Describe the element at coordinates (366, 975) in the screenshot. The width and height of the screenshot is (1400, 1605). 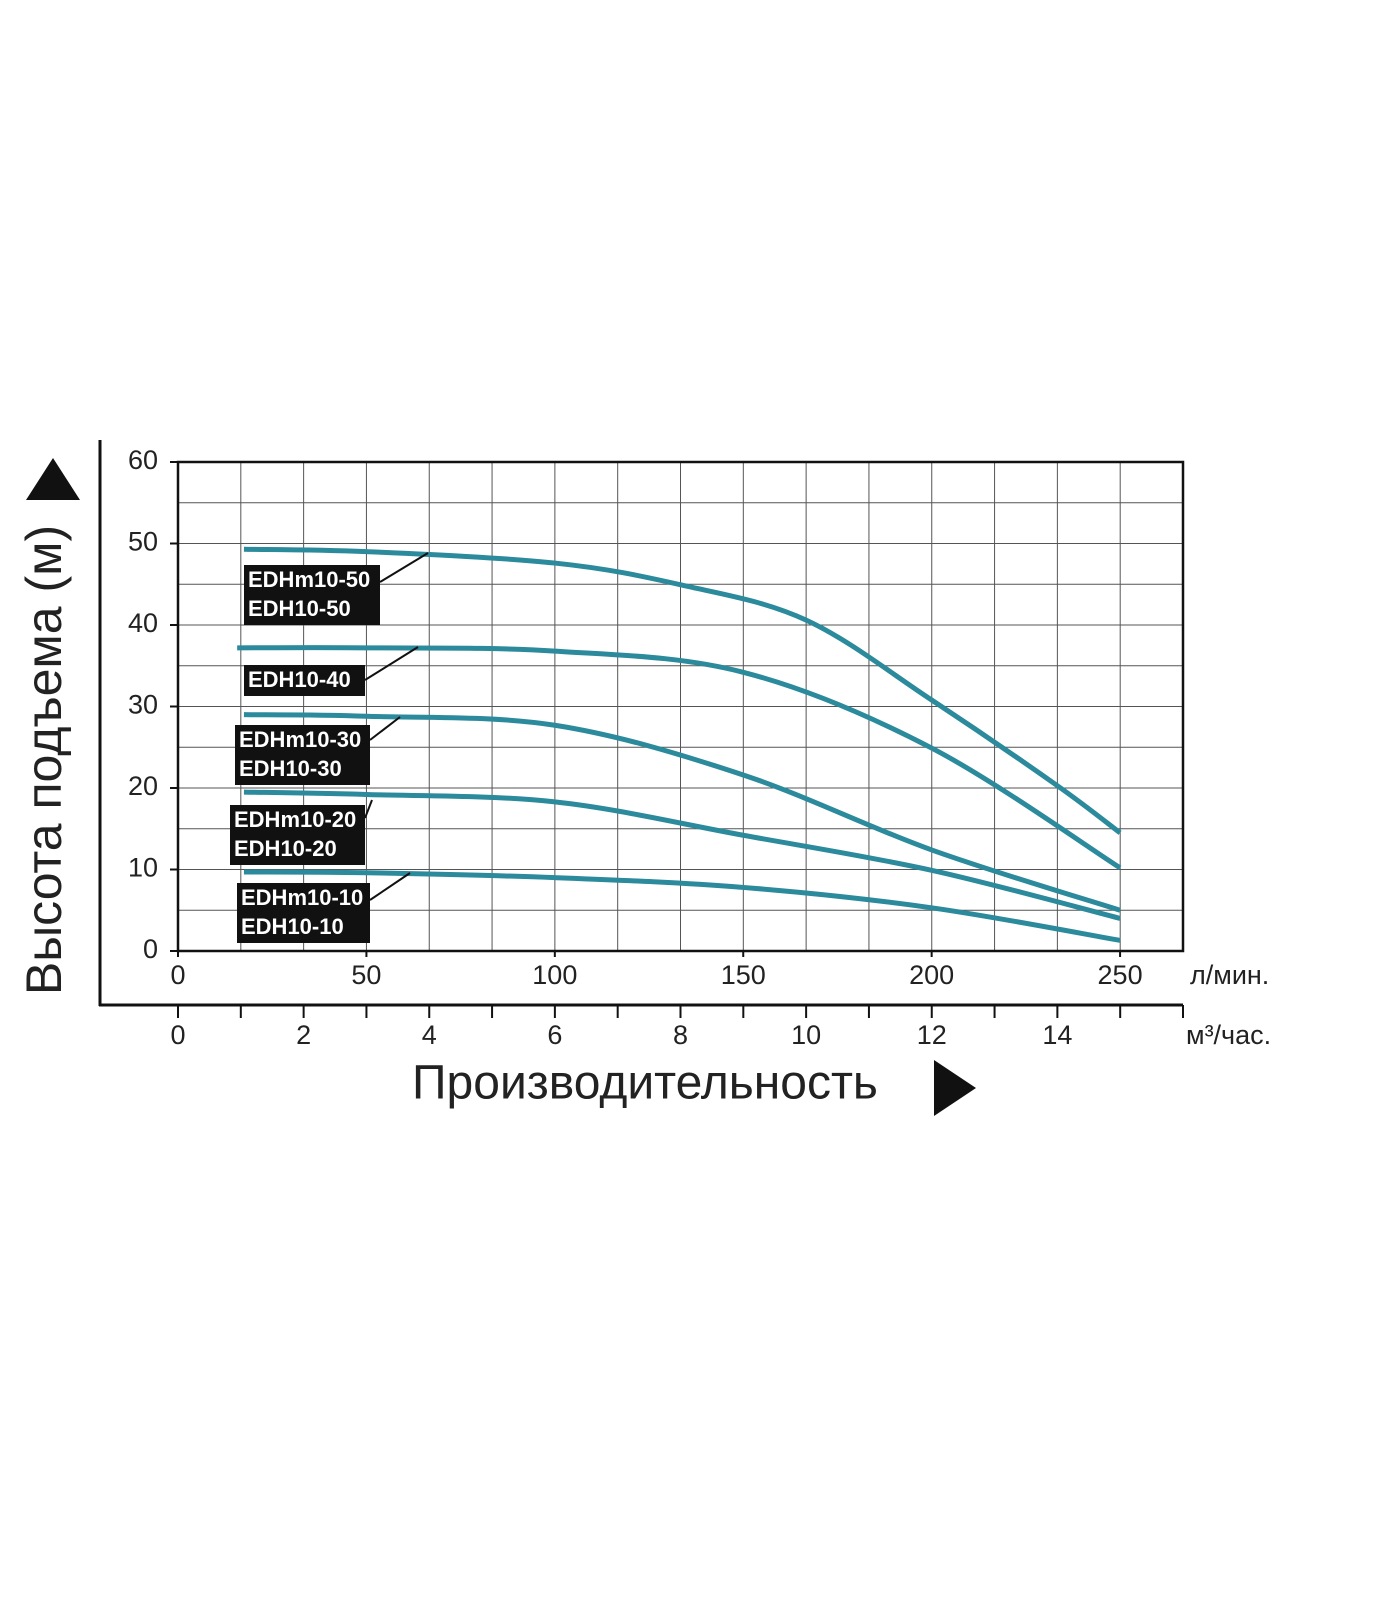
I see `x-tick-label: 50` at that location.